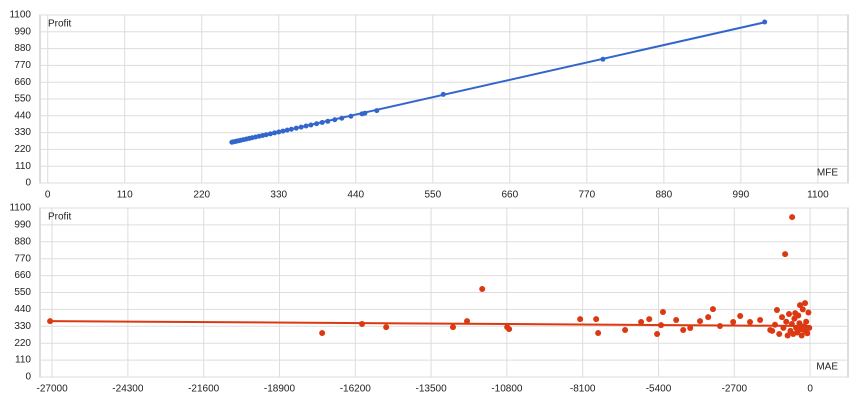 The width and height of the screenshot is (860, 405). Describe the element at coordinates (128, 389) in the screenshot. I see `x-tick-label: -24300` at that location.